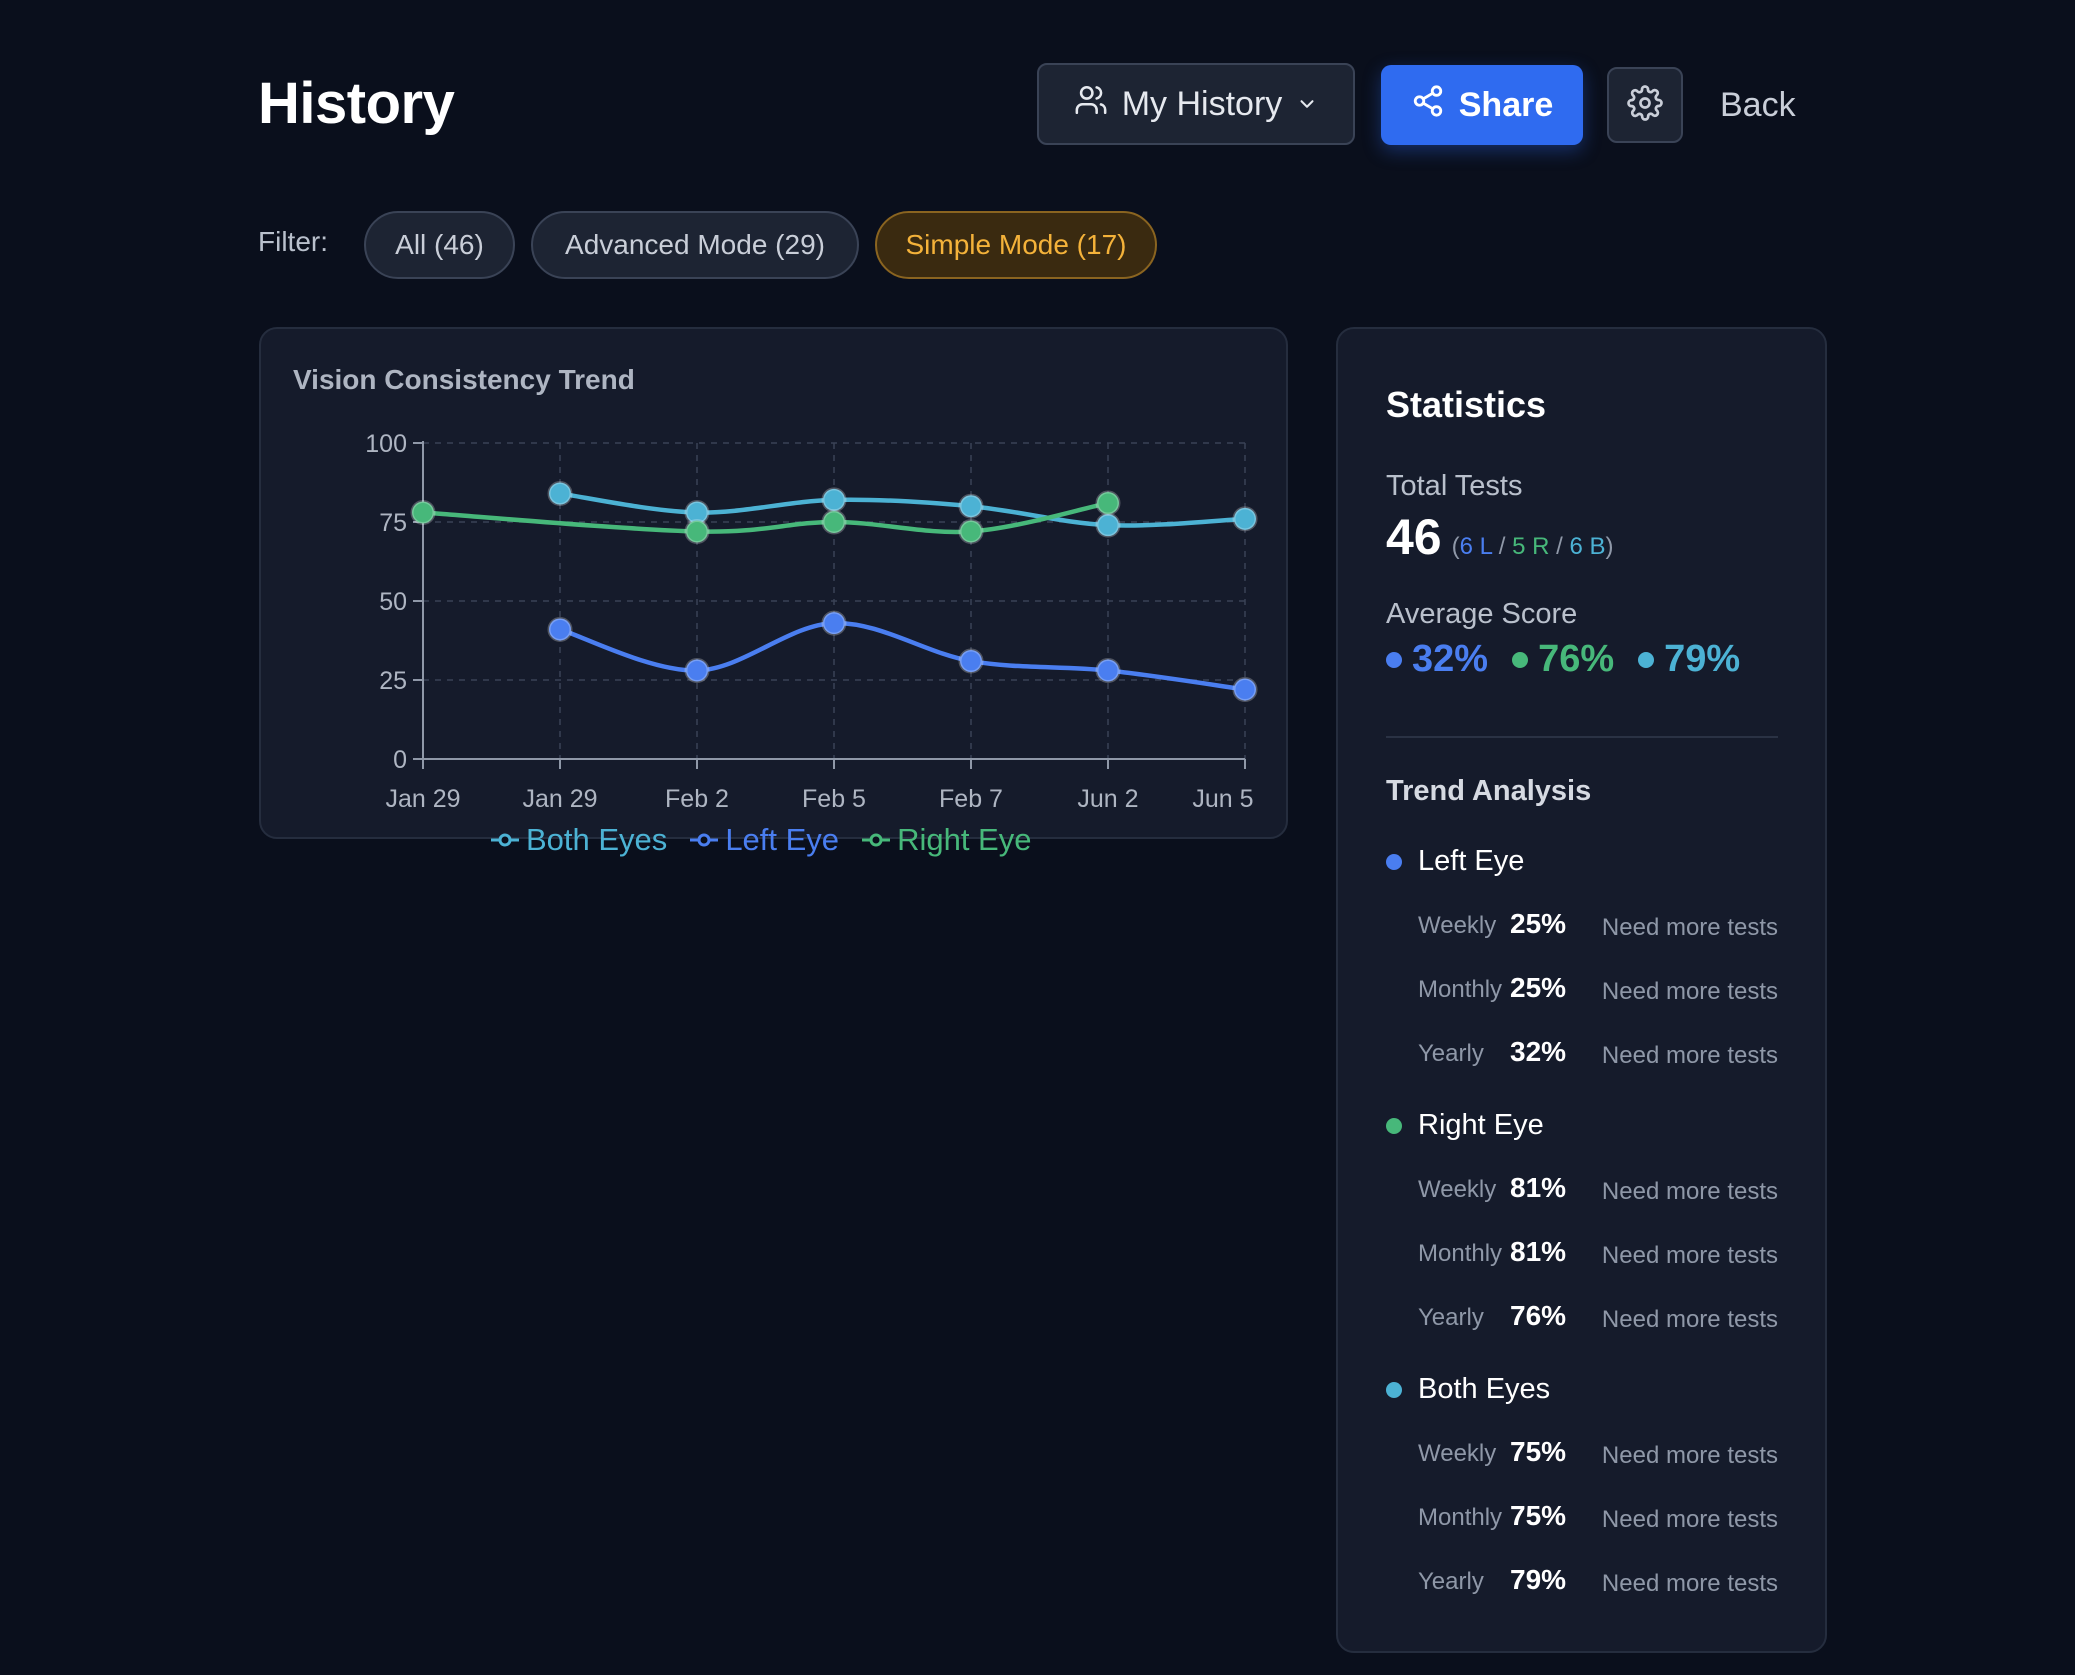 This screenshot has height=1675, width=2075. What do you see at coordinates (1538, 1187) in the screenshot?
I see `trend-pct: 81%` at bounding box center [1538, 1187].